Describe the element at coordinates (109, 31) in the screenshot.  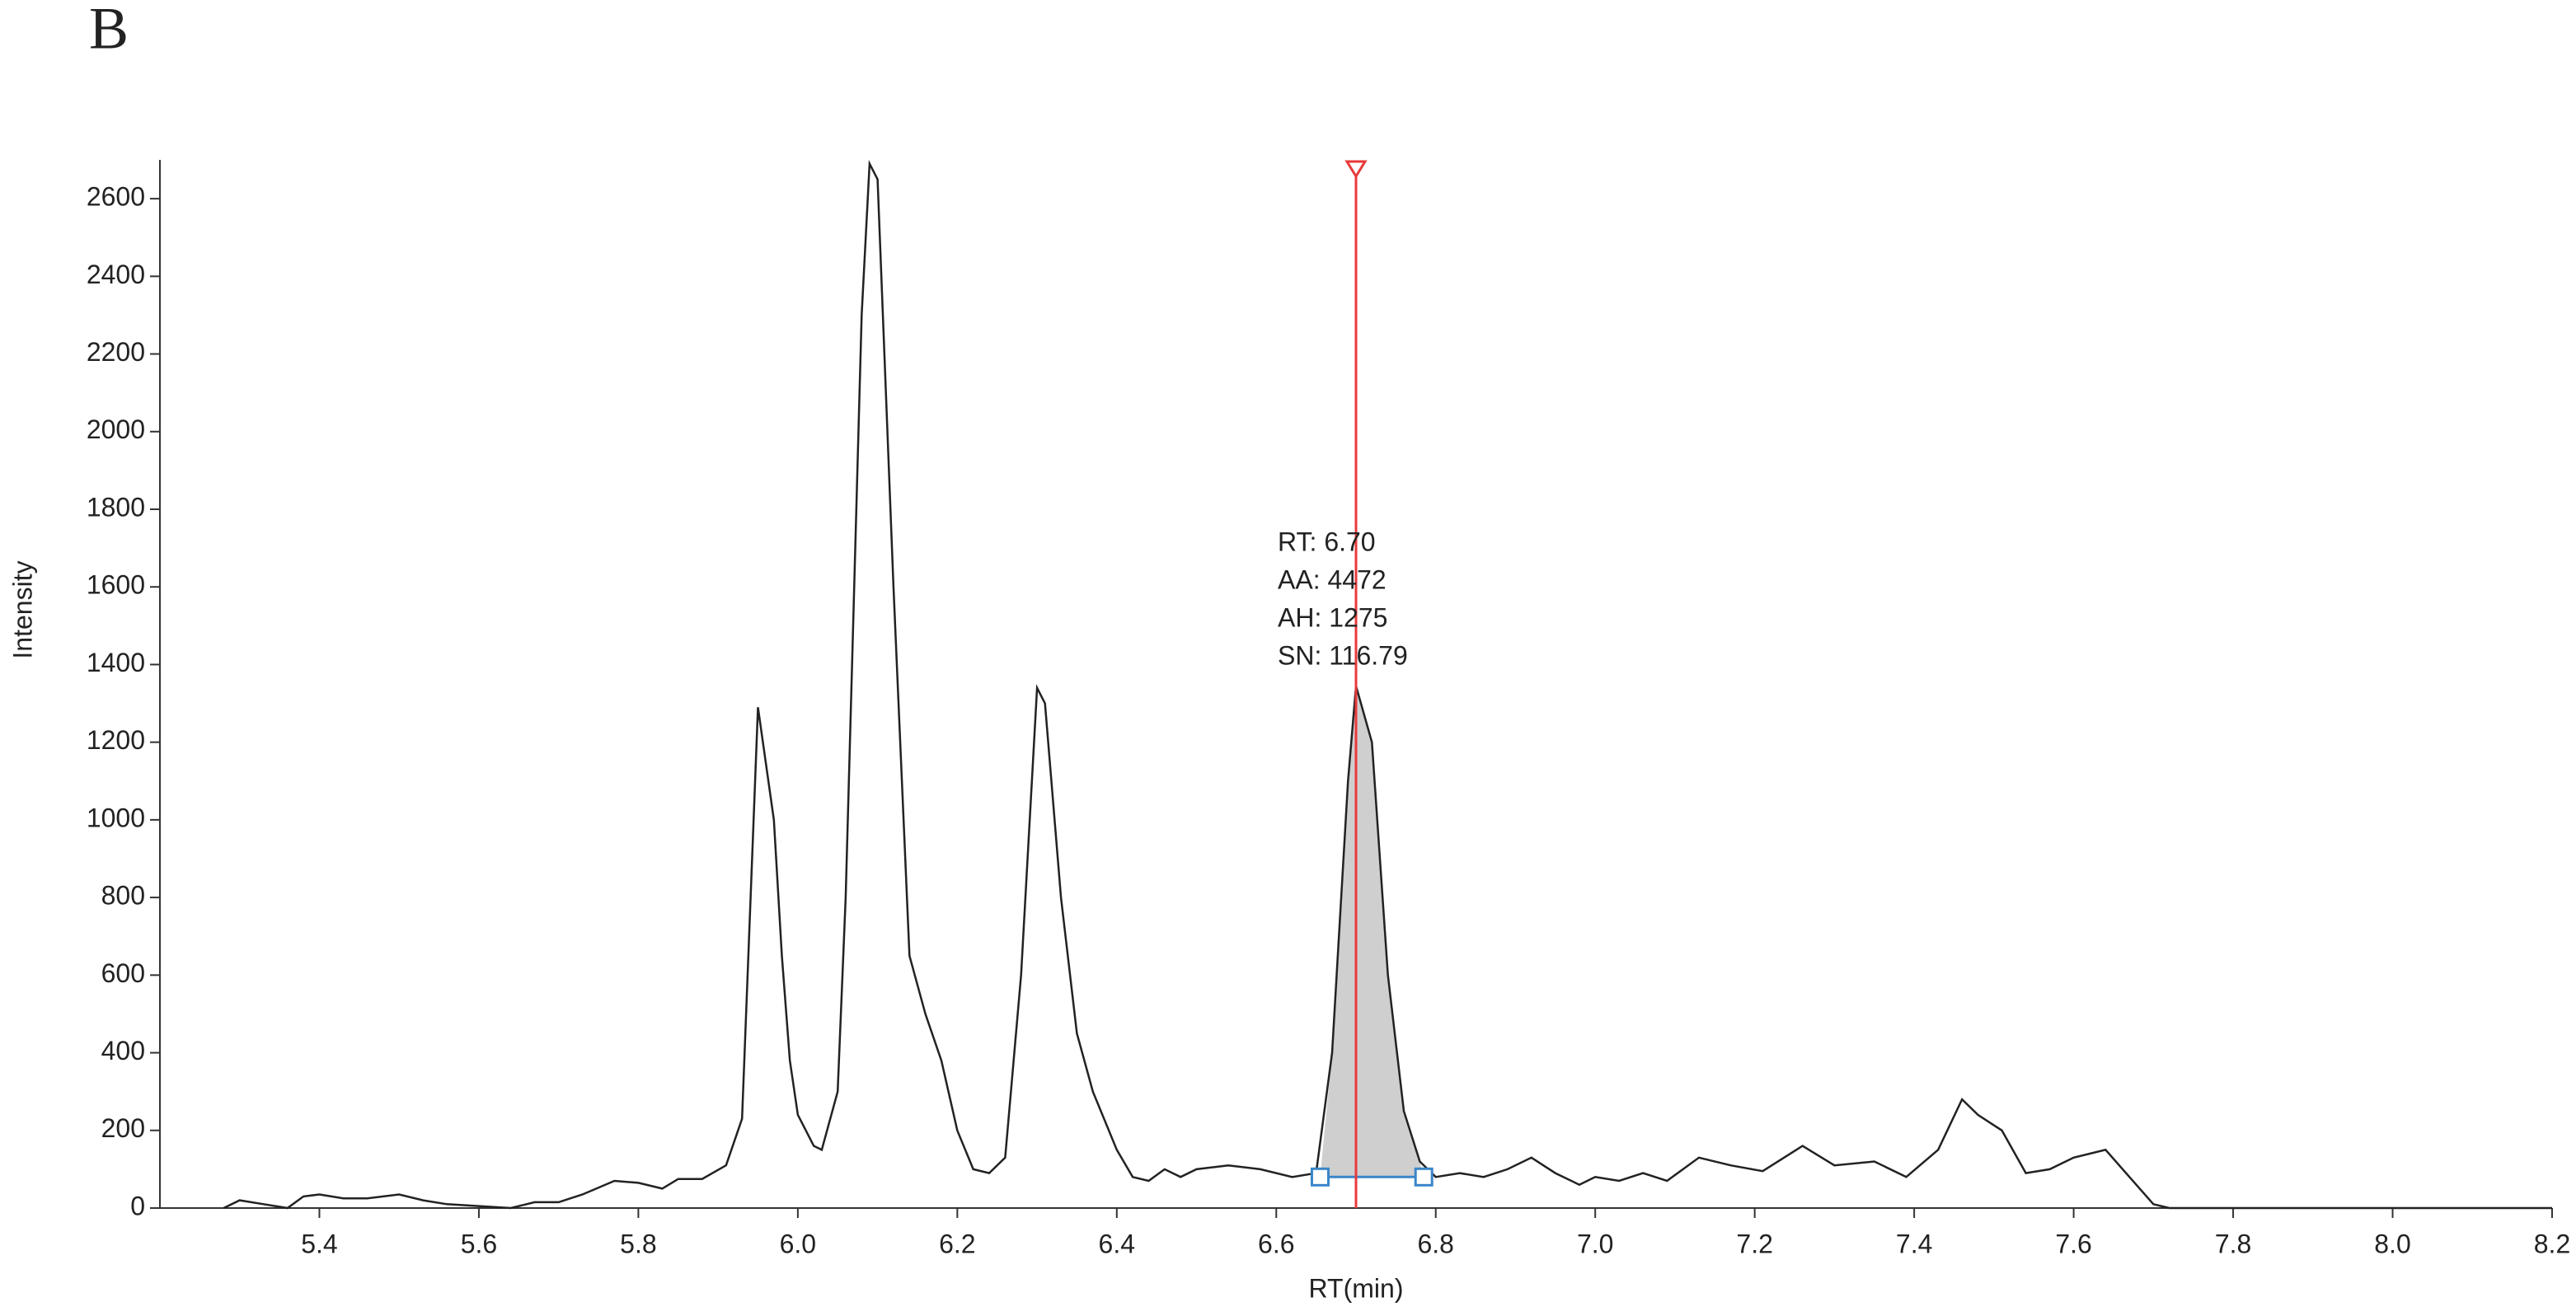
I see `panel-label: B` at that location.